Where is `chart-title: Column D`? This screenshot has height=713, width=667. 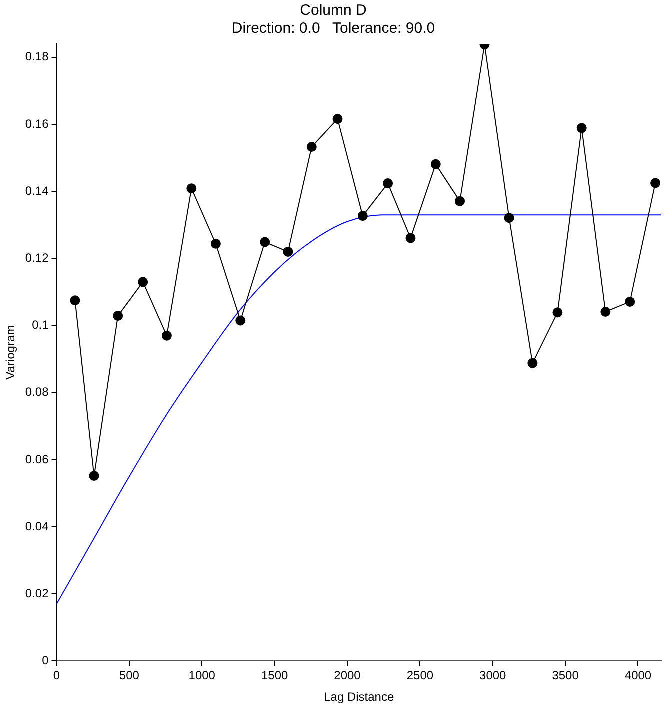 chart-title: Column D is located at coordinates (334, 11).